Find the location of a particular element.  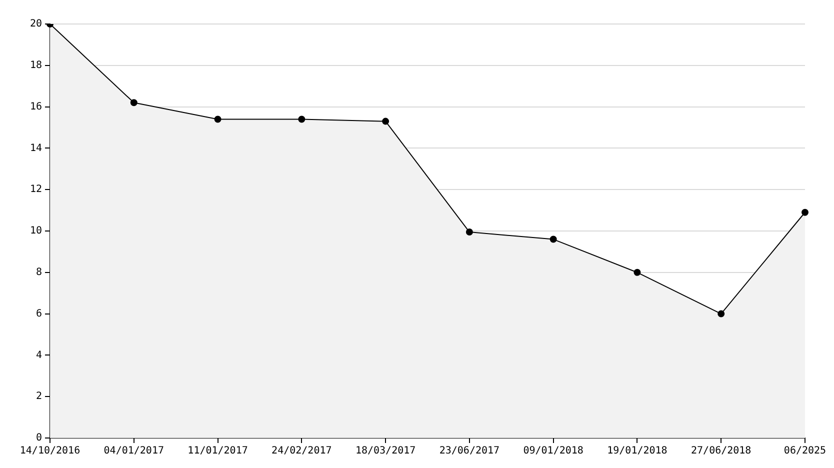

y-tick-label: 0 is located at coordinates (39, 438).